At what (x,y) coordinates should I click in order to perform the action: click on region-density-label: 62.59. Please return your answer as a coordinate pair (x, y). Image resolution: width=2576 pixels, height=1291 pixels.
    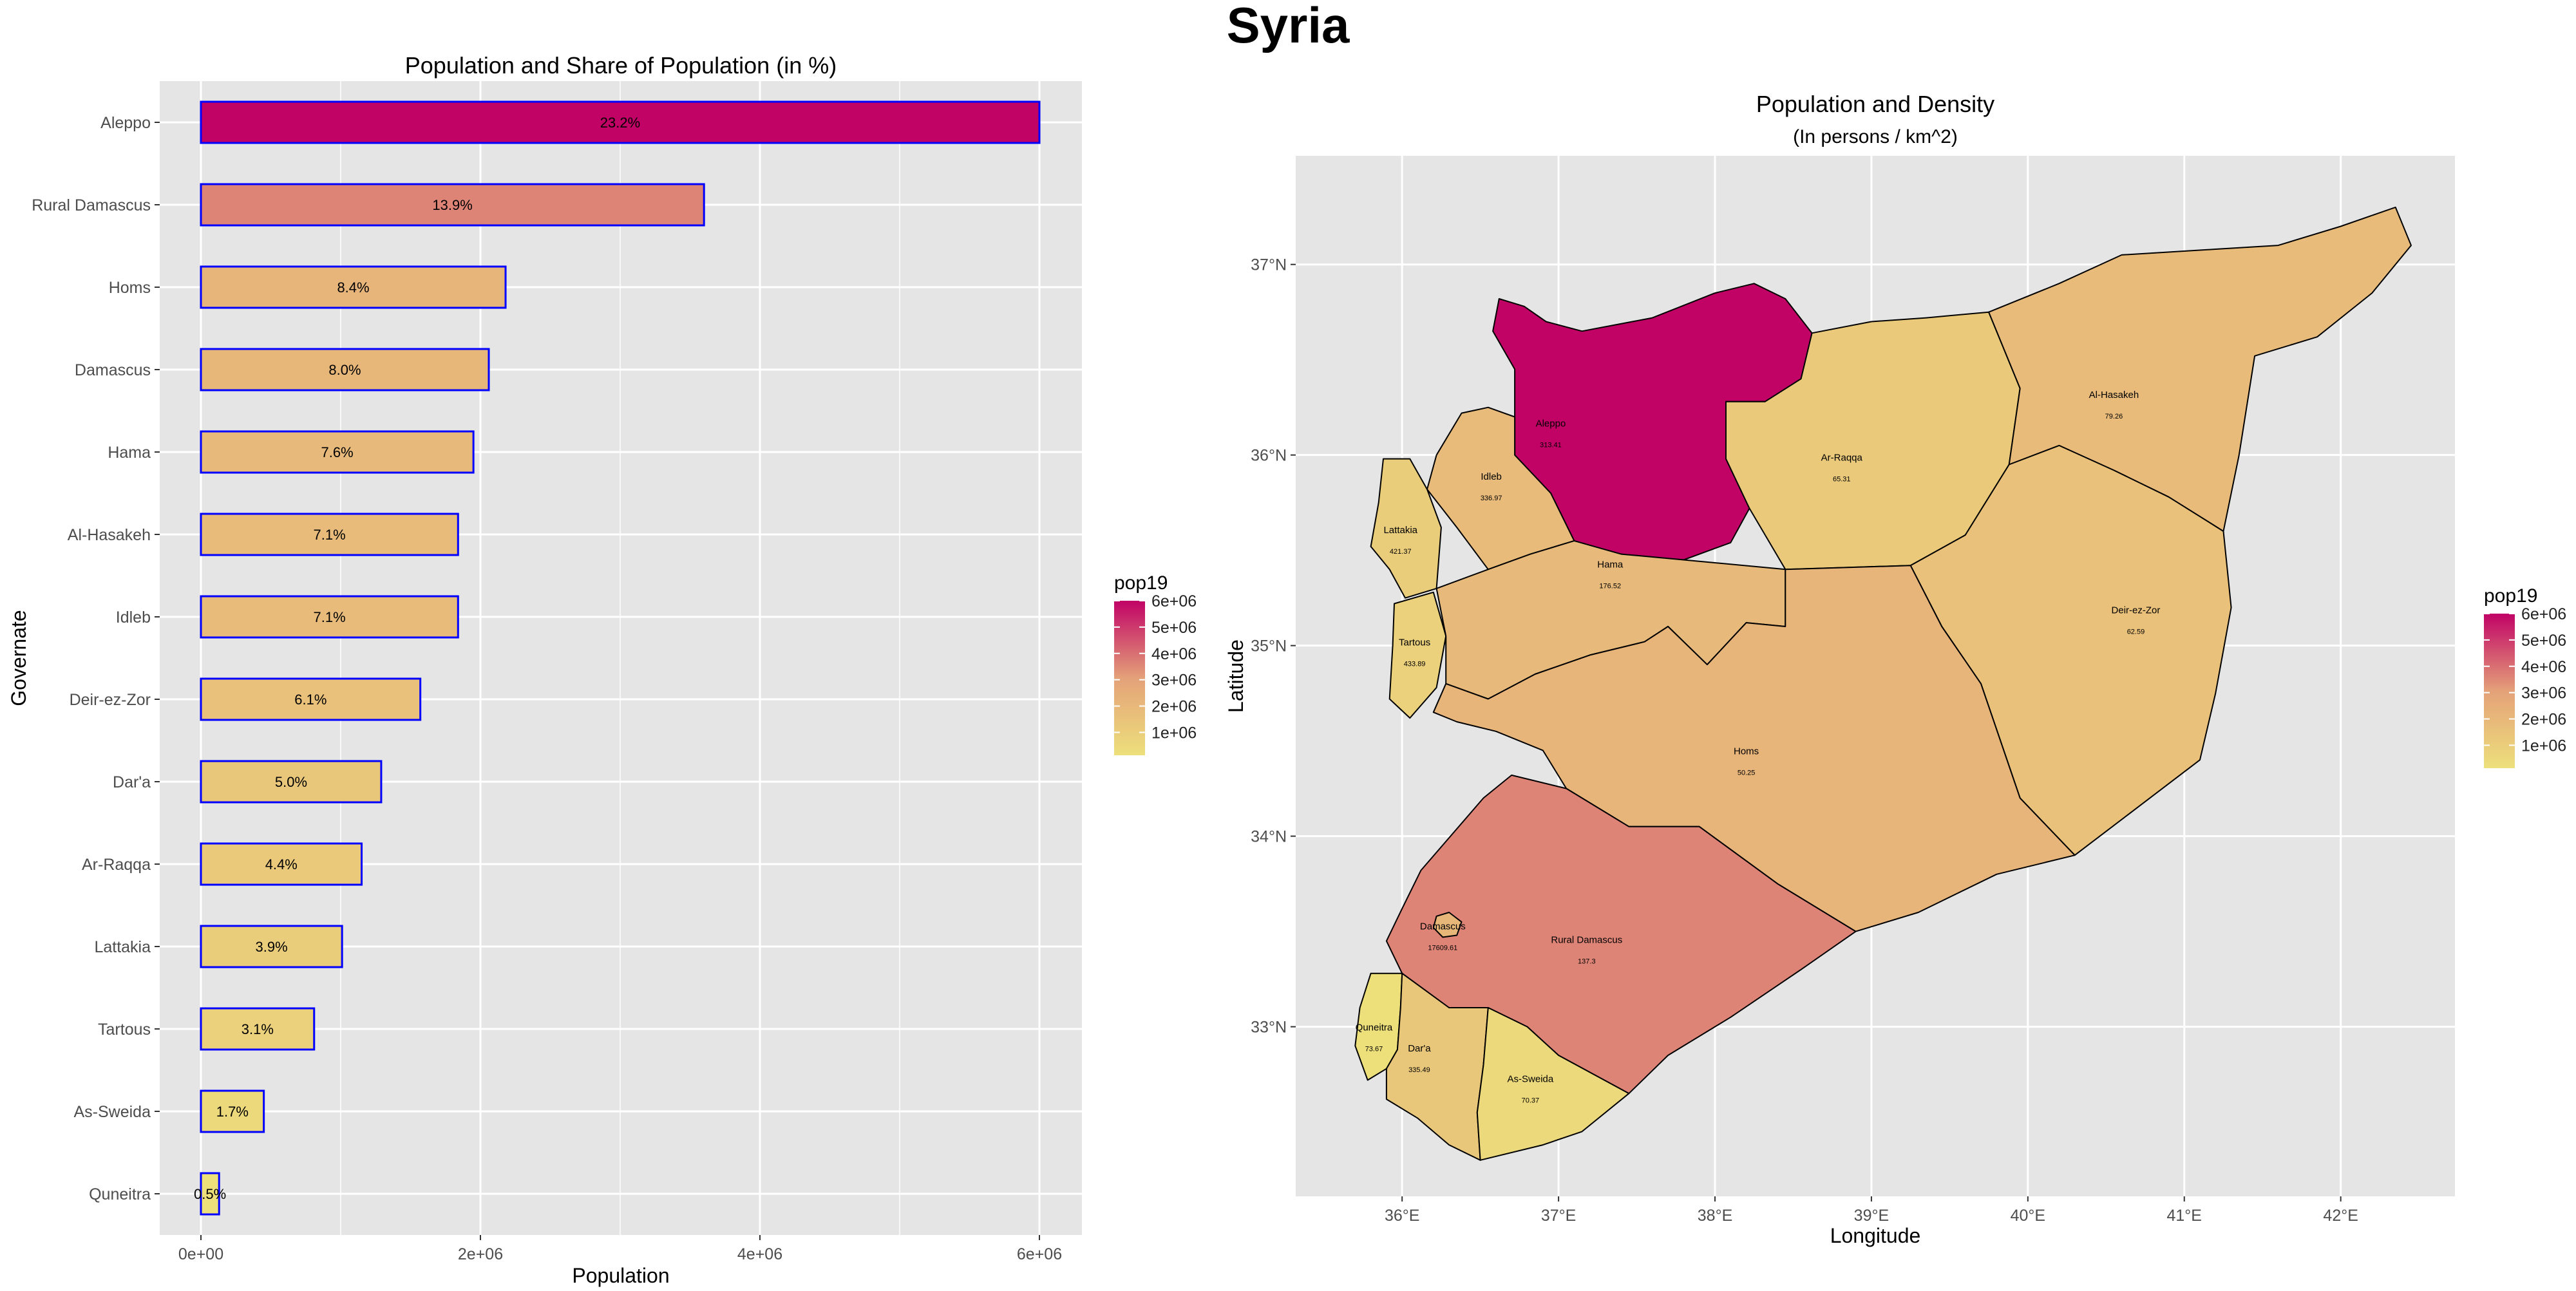
    Looking at the image, I should click on (2136, 632).